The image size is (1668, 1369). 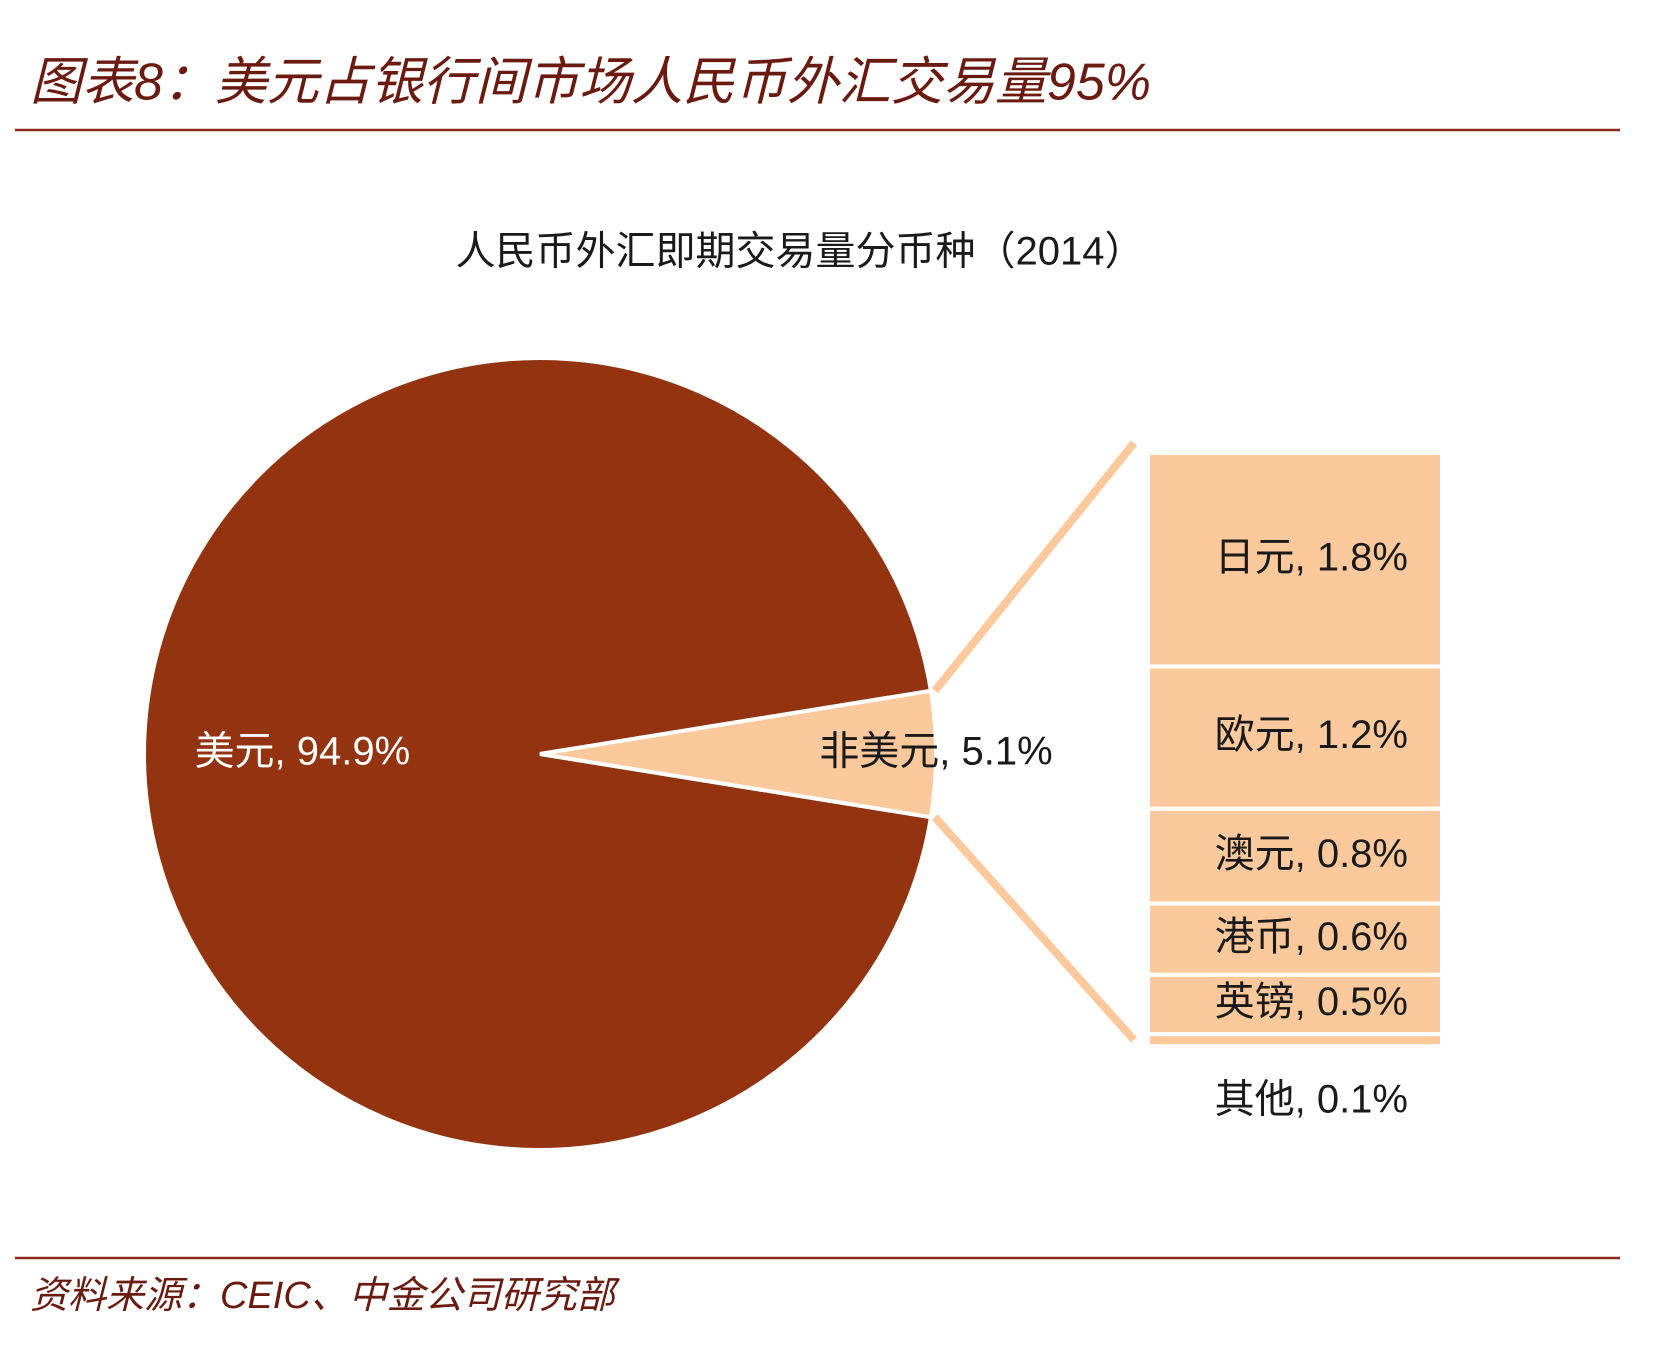 What do you see at coordinates (1311, 557) in the screenshot?
I see `segment-label: 日元, 1.8%` at bounding box center [1311, 557].